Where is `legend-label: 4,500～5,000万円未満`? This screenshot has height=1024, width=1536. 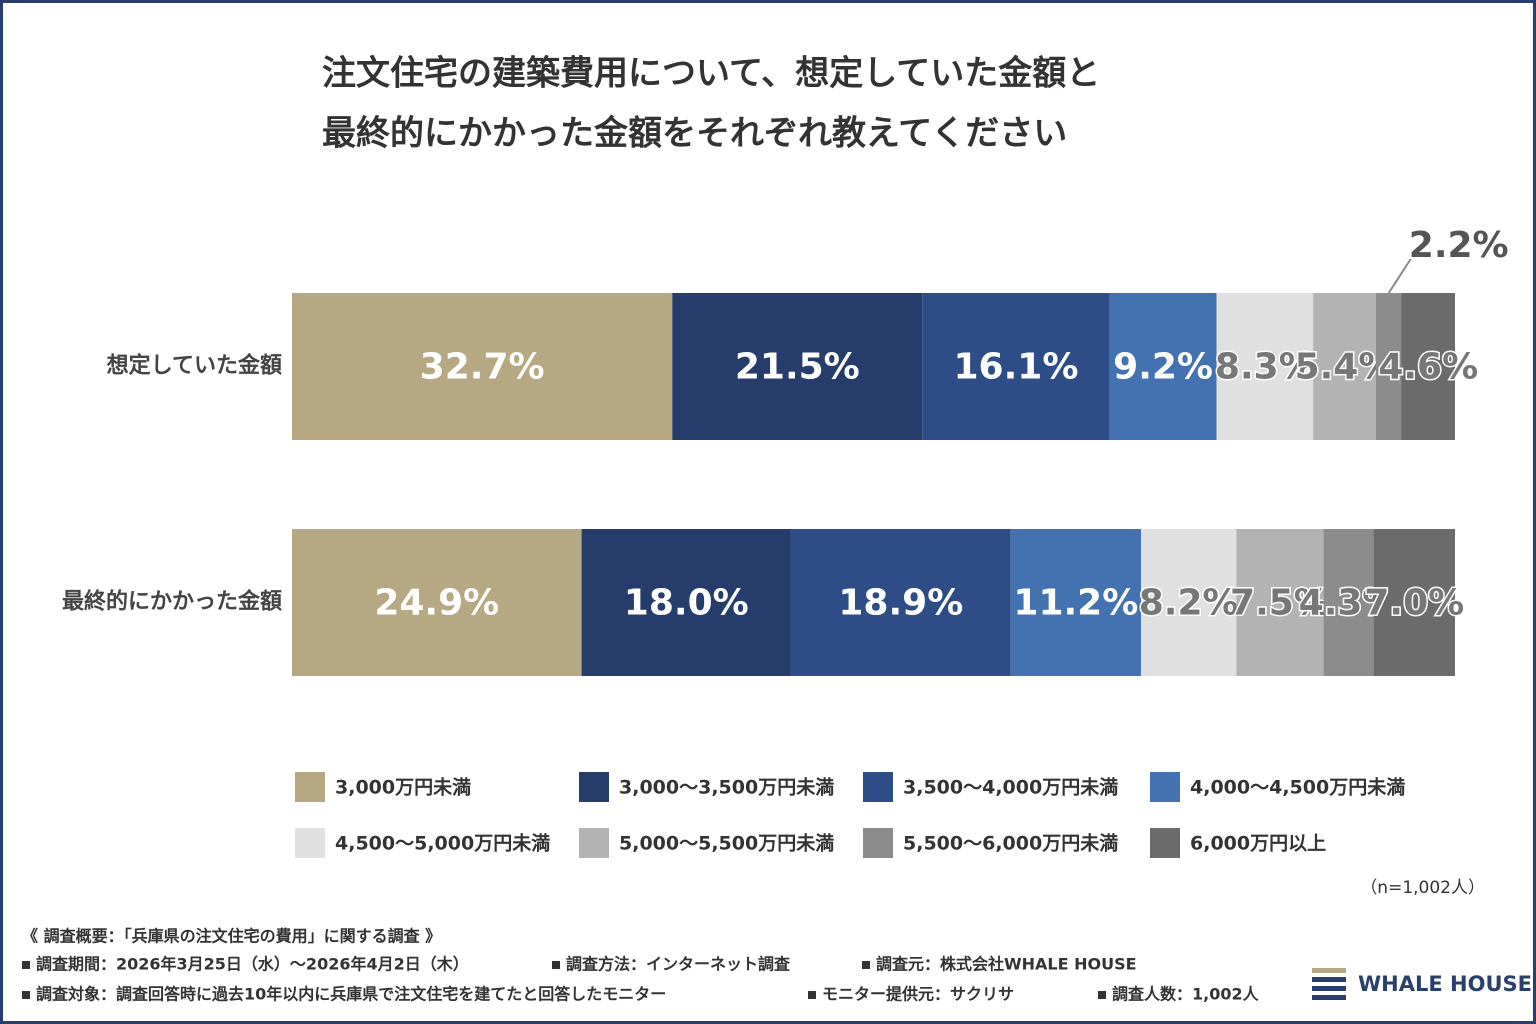 legend-label: 4,500～5,000万円未満 is located at coordinates (442, 843).